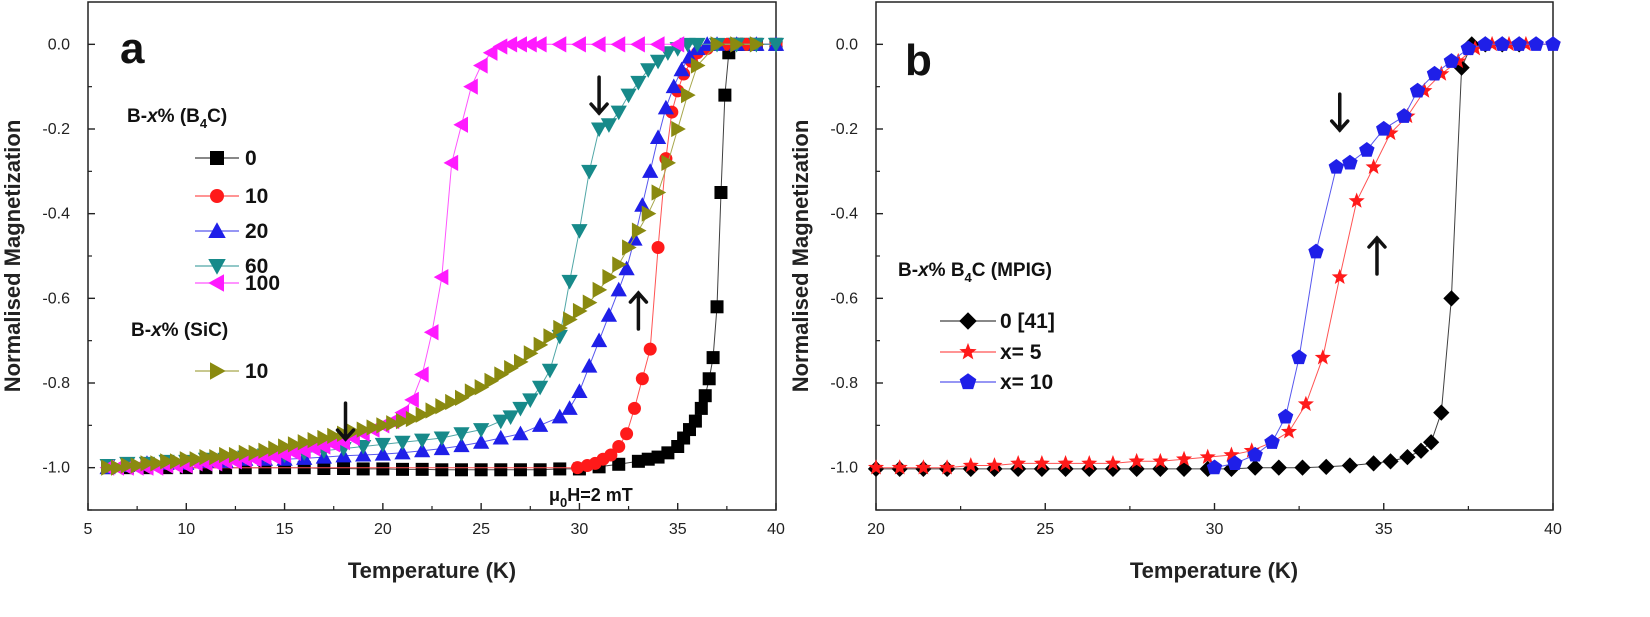  Describe the element at coordinates (251, 158) in the screenshot. I see `a-legend-label-0: 0` at that location.